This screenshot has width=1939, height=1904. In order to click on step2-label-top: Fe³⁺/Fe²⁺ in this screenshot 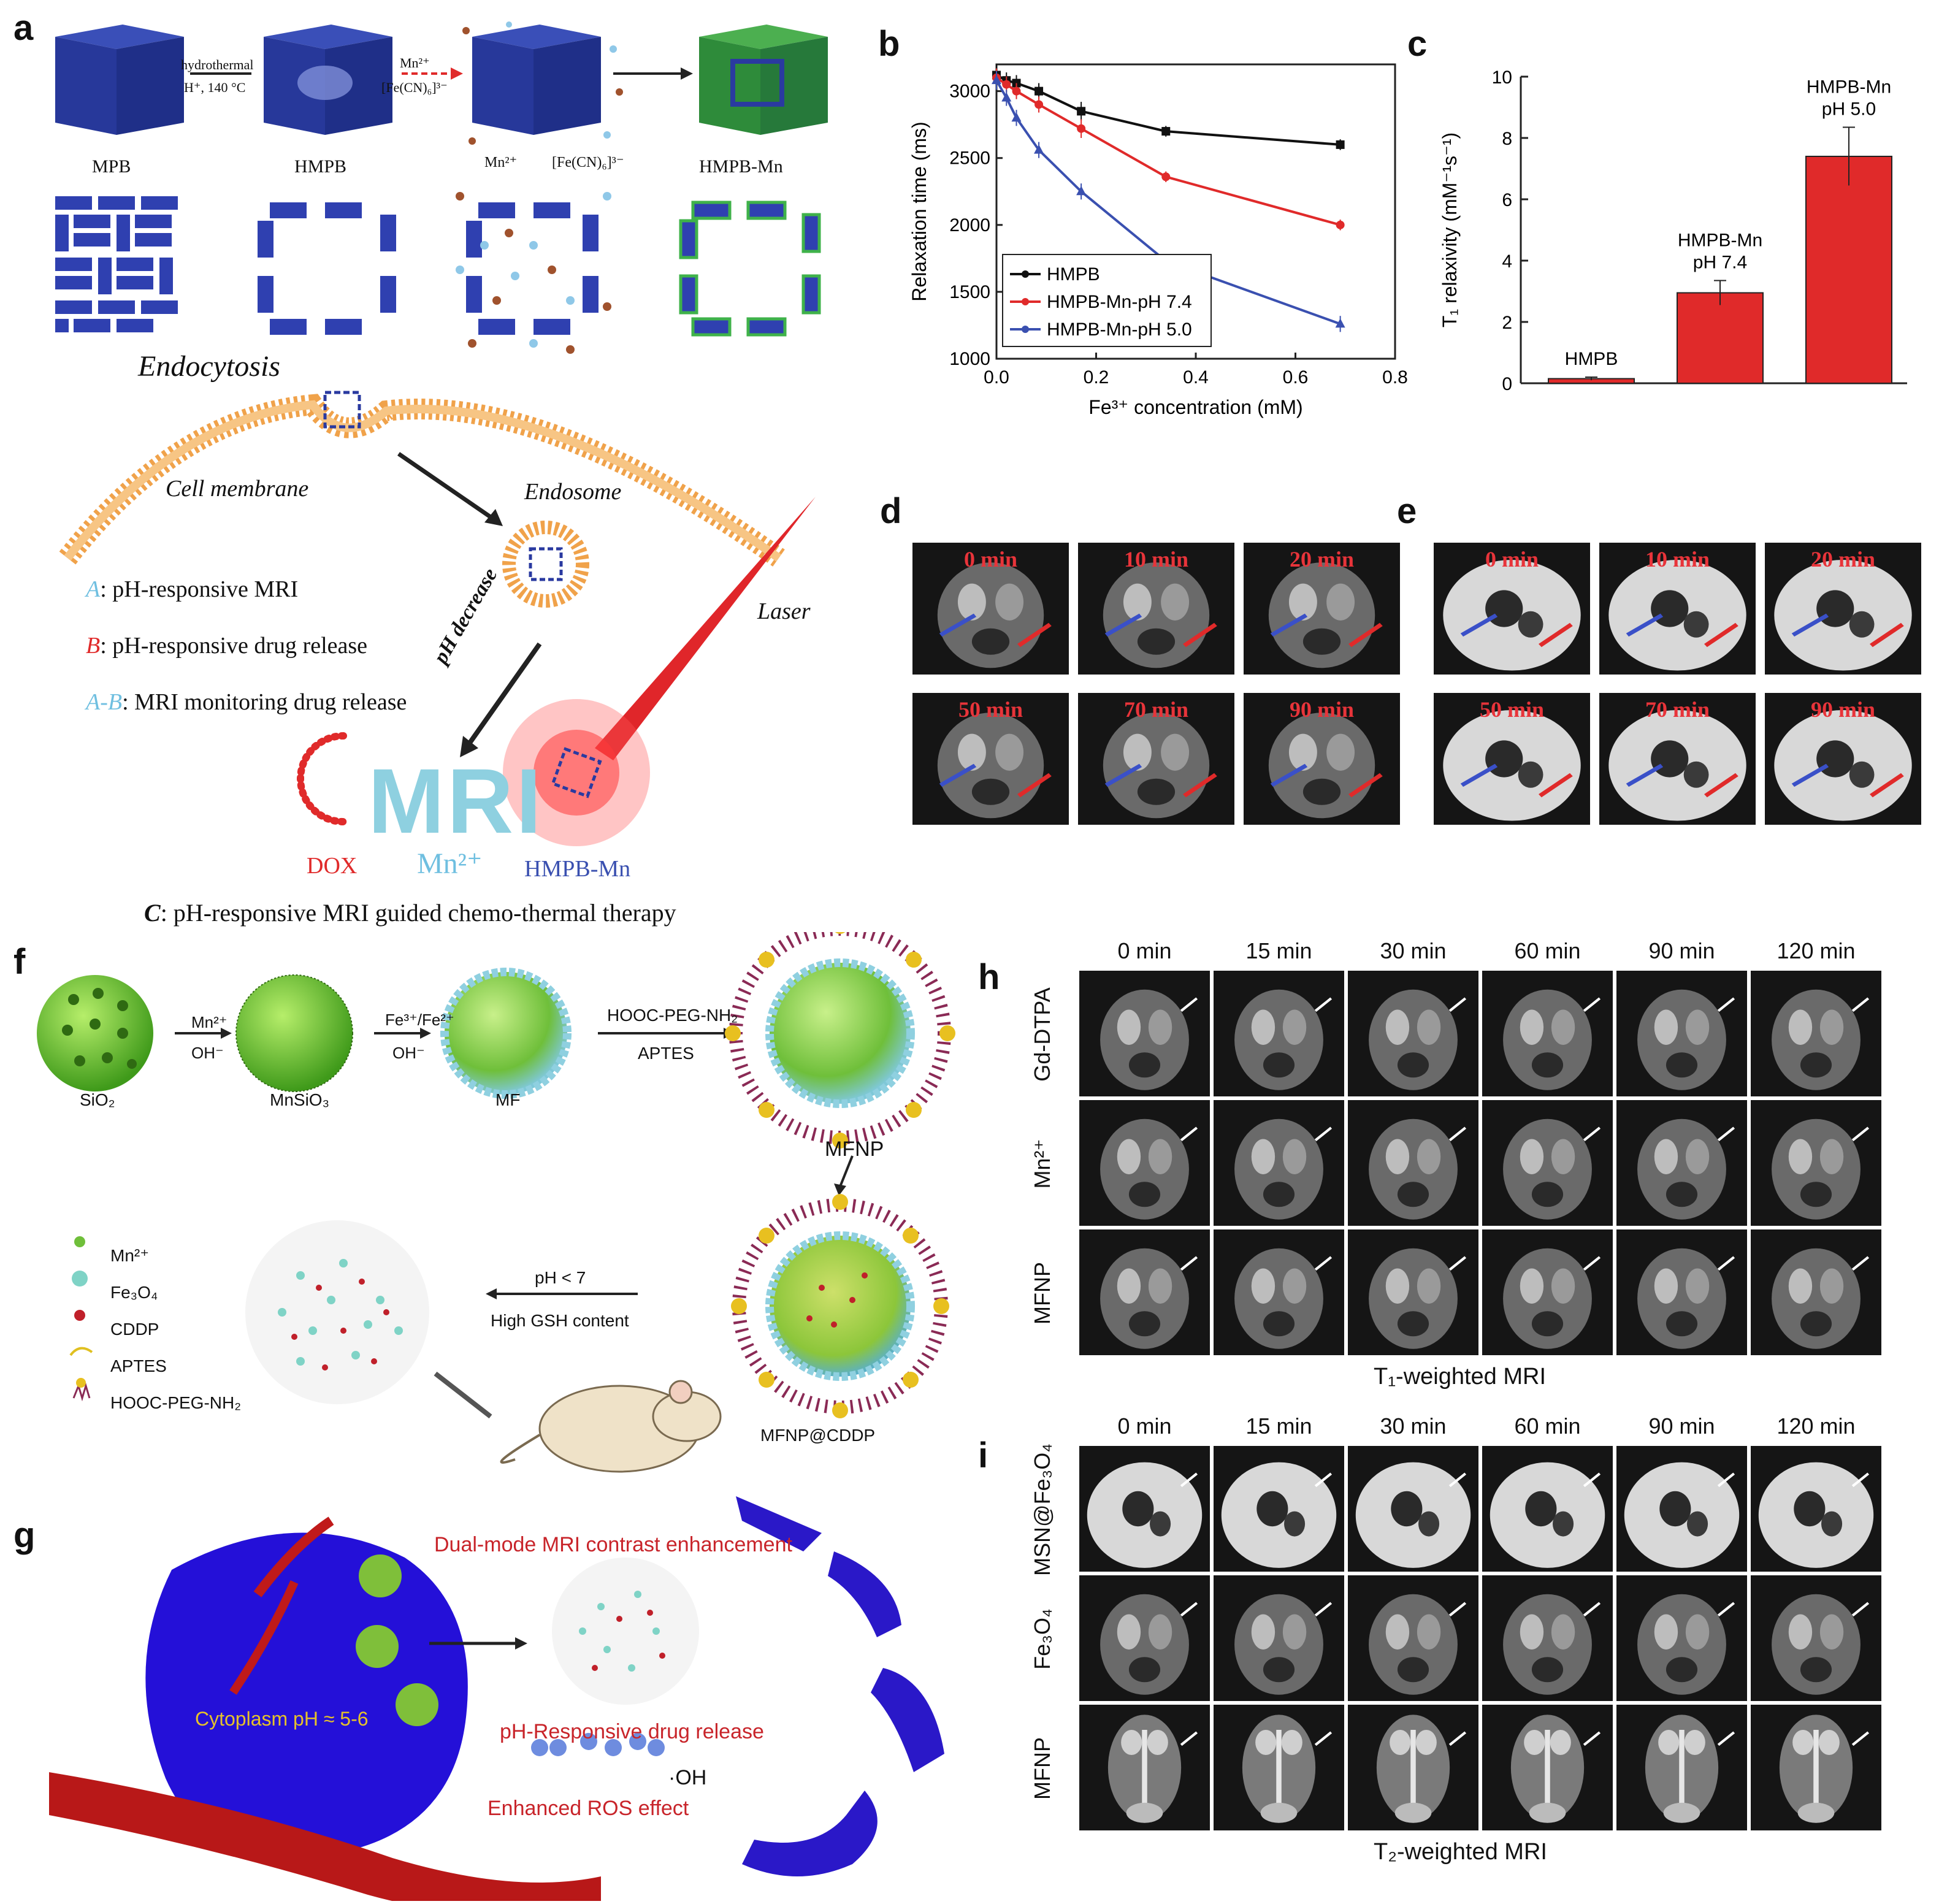, I will do `click(419, 1020)`.